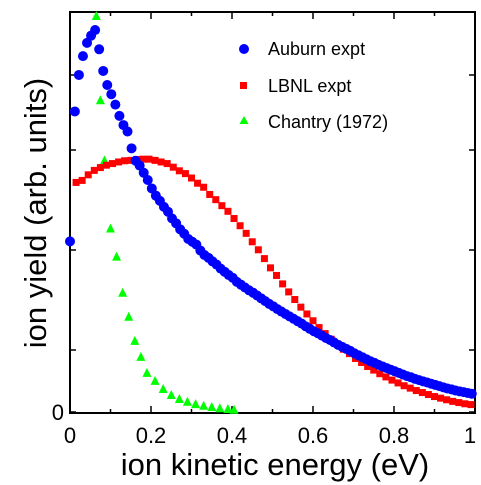 Image resolution: width=481 pixels, height=485 pixels. What do you see at coordinates (35, 213) in the screenshot?
I see `y-axis-label: ion yield (arb. units)` at bounding box center [35, 213].